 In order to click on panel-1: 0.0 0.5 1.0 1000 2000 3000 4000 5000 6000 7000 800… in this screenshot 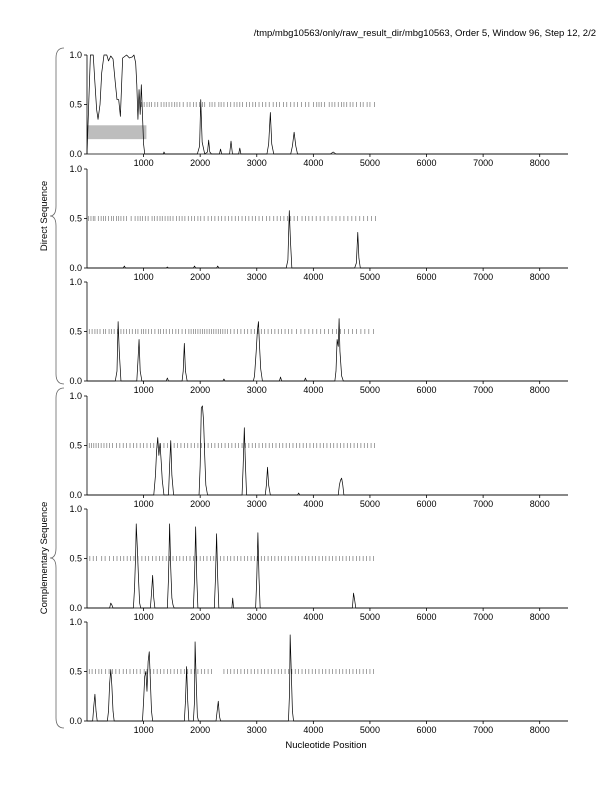, I will do `click(318, 109)`.